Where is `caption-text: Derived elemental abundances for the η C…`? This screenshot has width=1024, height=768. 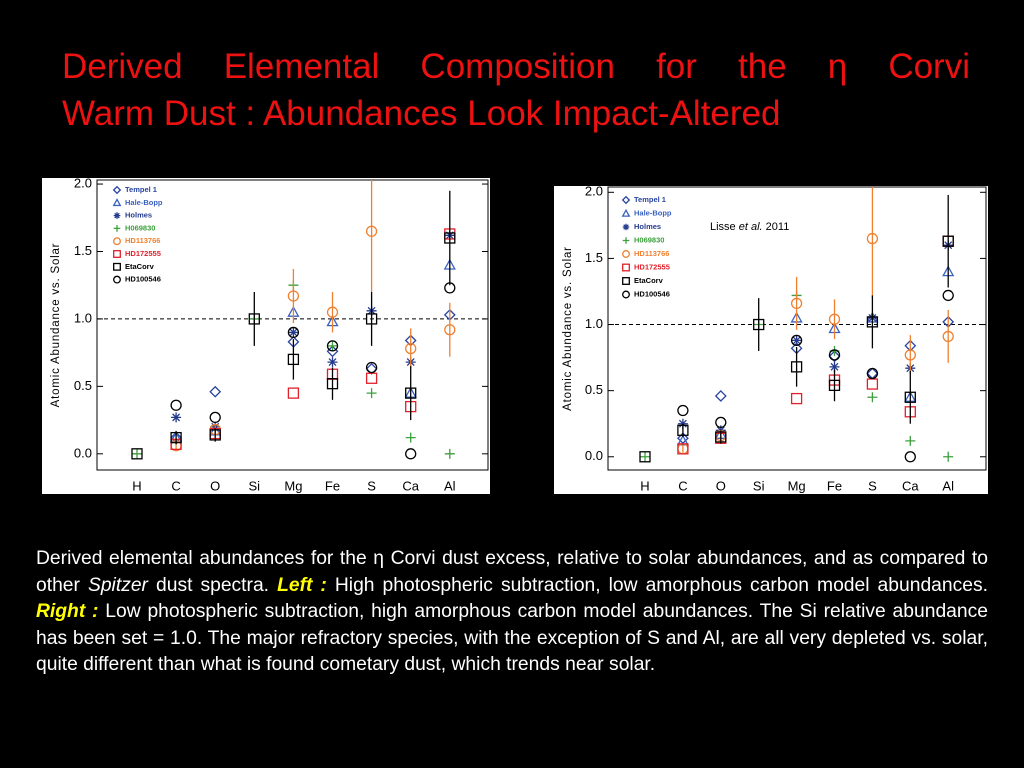
caption-text: Derived elemental abundances for the η C… is located at coordinates (512, 572).